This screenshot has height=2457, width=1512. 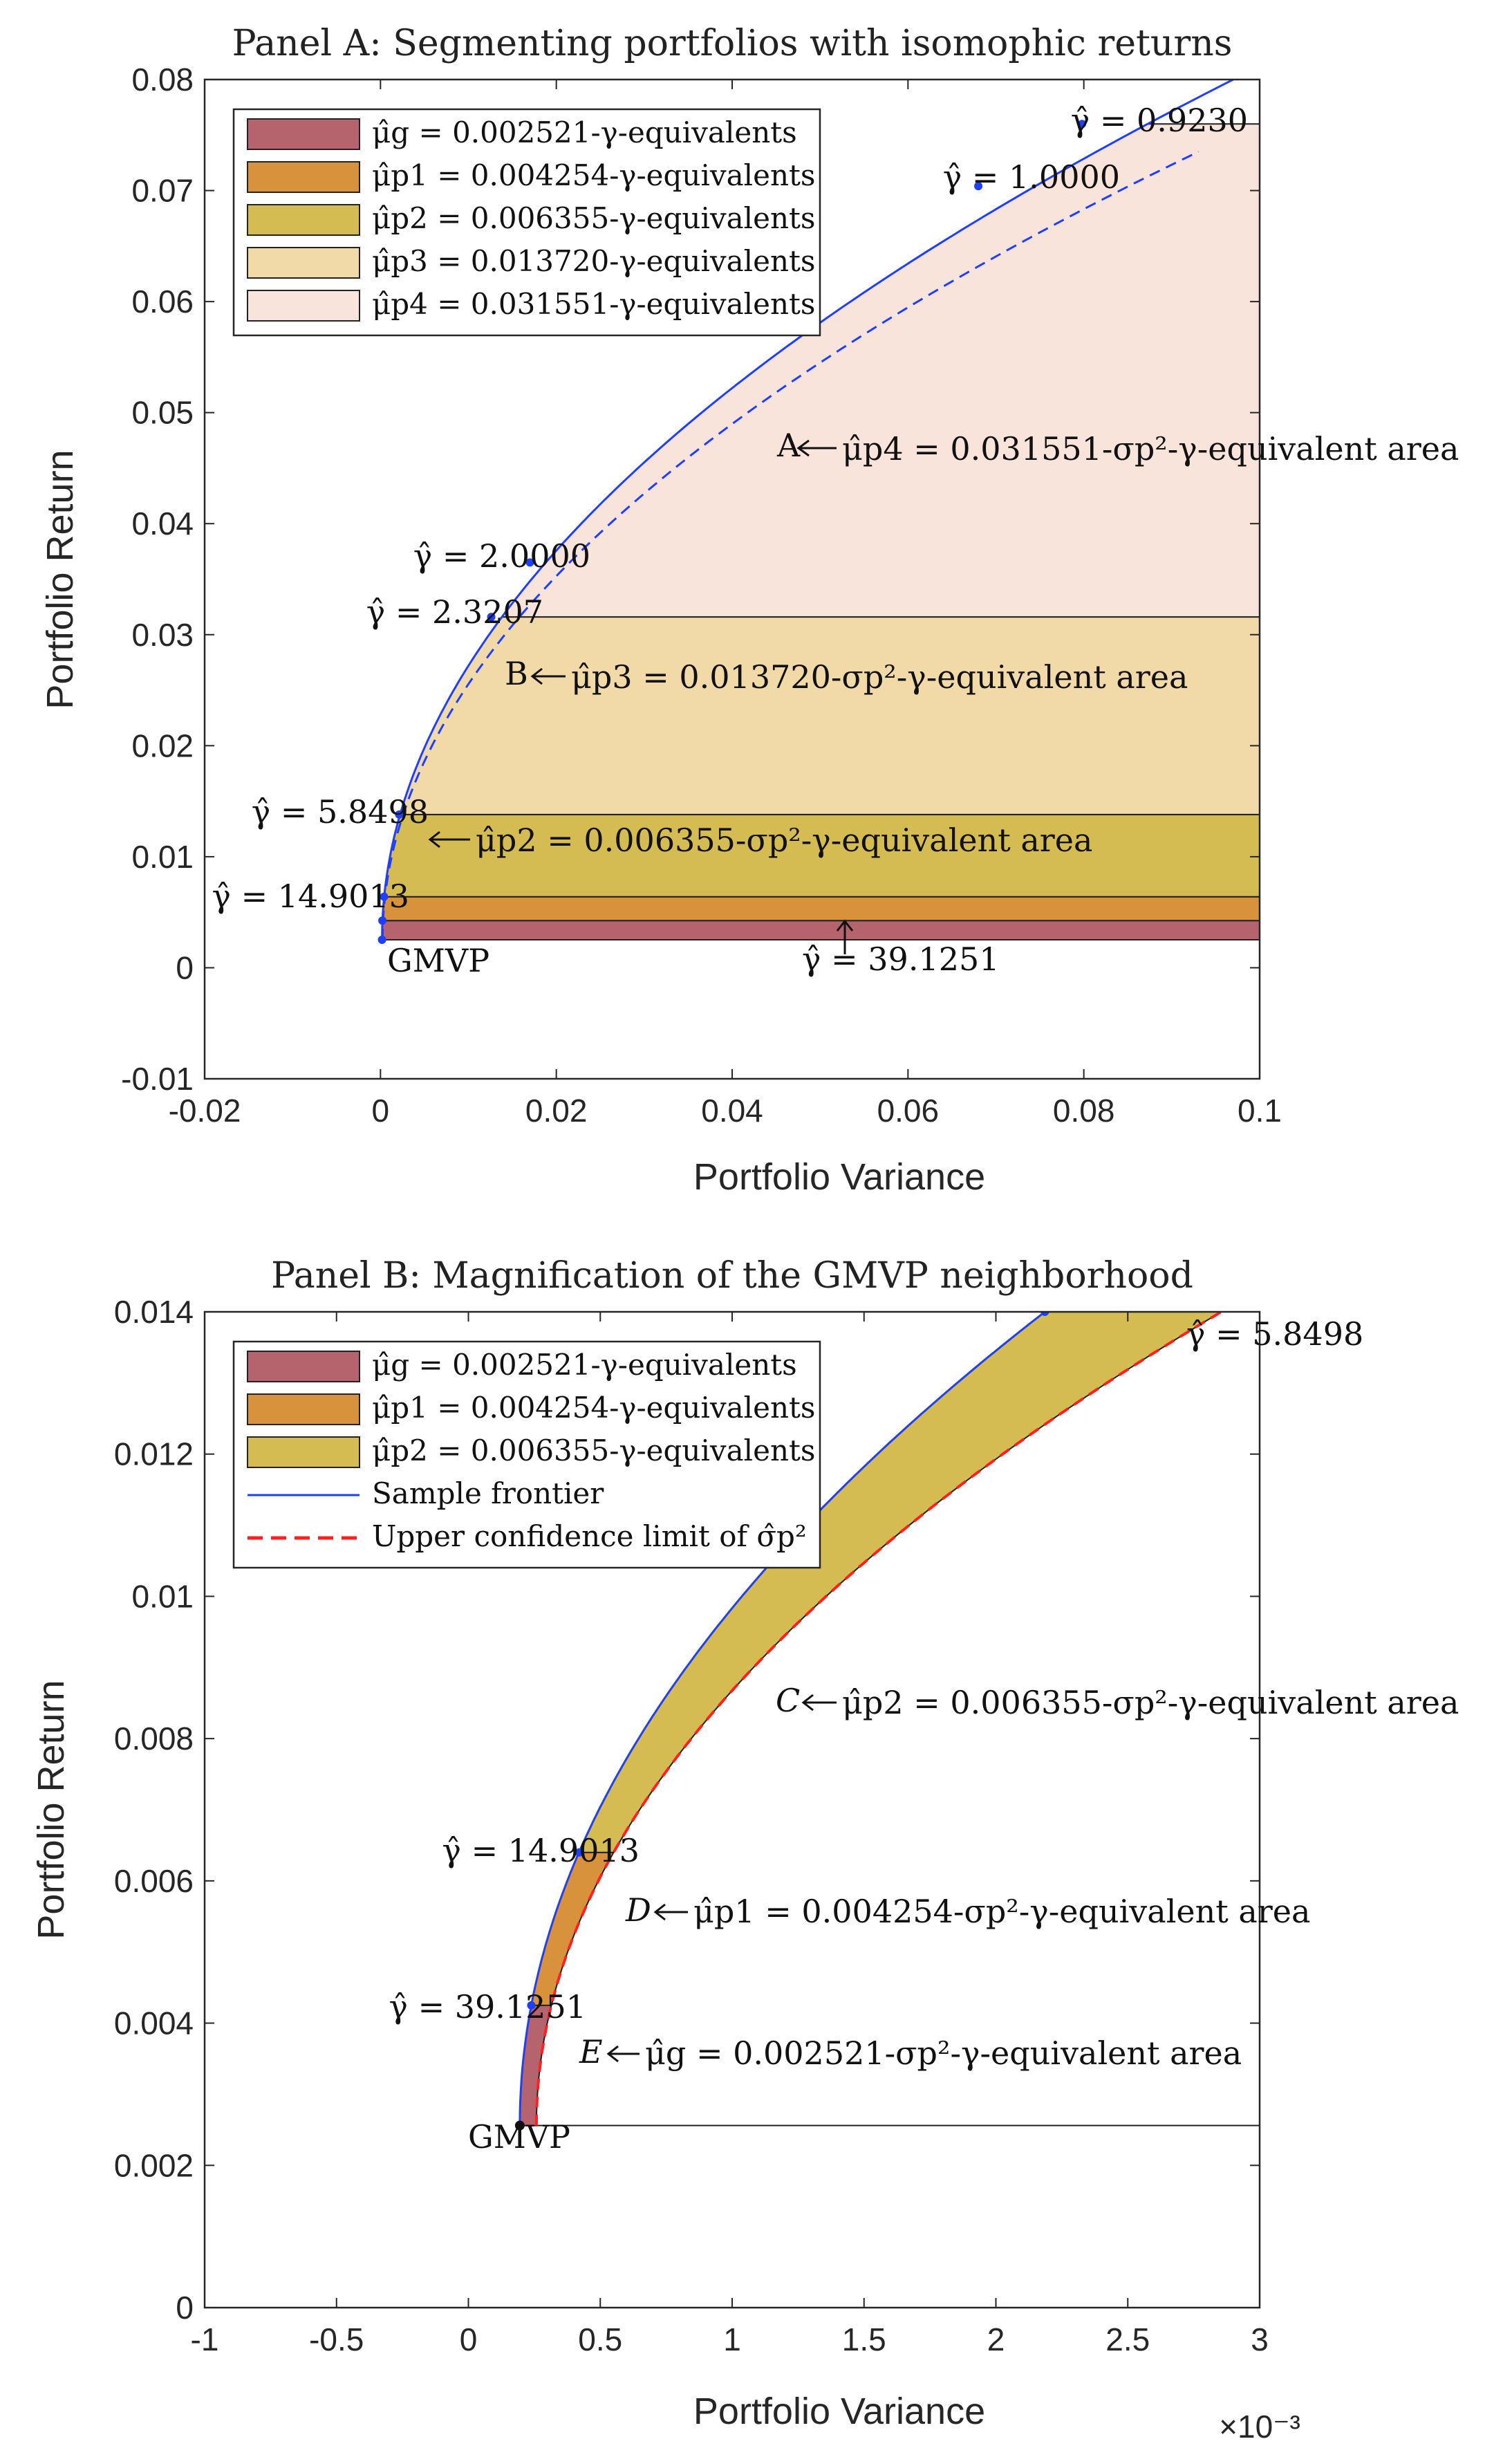 I want to click on panel-b-sample-frontier, so click(x=783, y=1719).